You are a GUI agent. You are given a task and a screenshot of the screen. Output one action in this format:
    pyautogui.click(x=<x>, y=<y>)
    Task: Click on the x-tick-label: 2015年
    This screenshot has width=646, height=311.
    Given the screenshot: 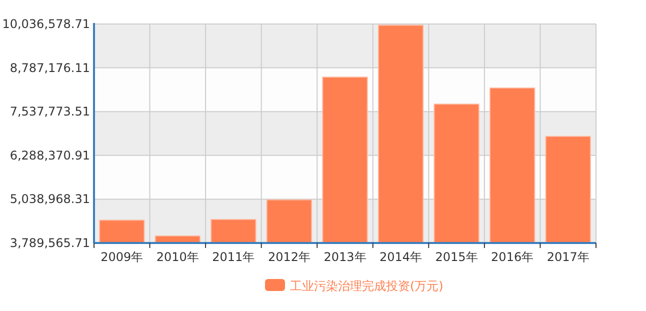 What is the action you would take?
    pyautogui.click(x=456, y=257)
    